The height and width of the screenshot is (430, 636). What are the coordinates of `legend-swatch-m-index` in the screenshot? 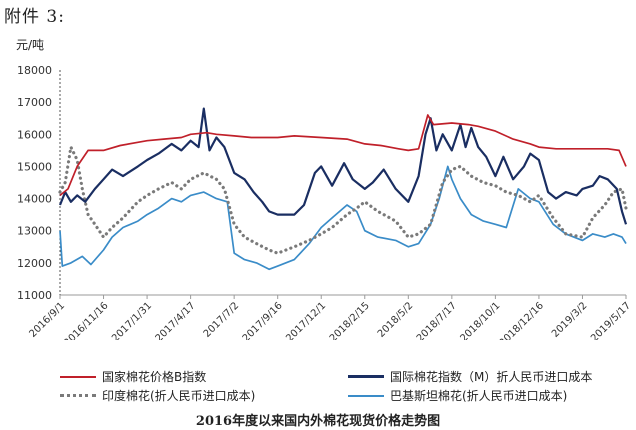 It's located at (366, 376).